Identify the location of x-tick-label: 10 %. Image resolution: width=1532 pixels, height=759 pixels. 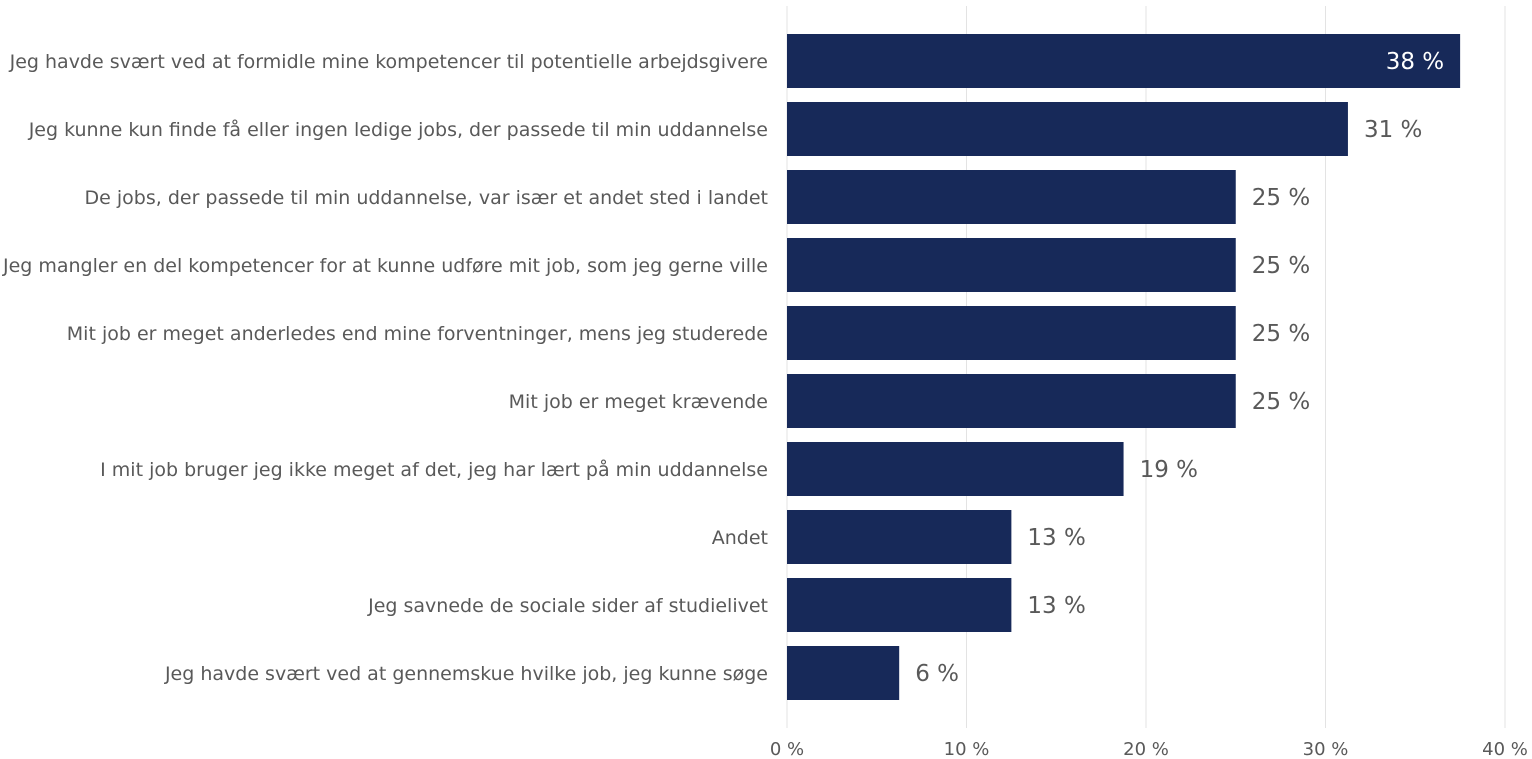
(967, 749).